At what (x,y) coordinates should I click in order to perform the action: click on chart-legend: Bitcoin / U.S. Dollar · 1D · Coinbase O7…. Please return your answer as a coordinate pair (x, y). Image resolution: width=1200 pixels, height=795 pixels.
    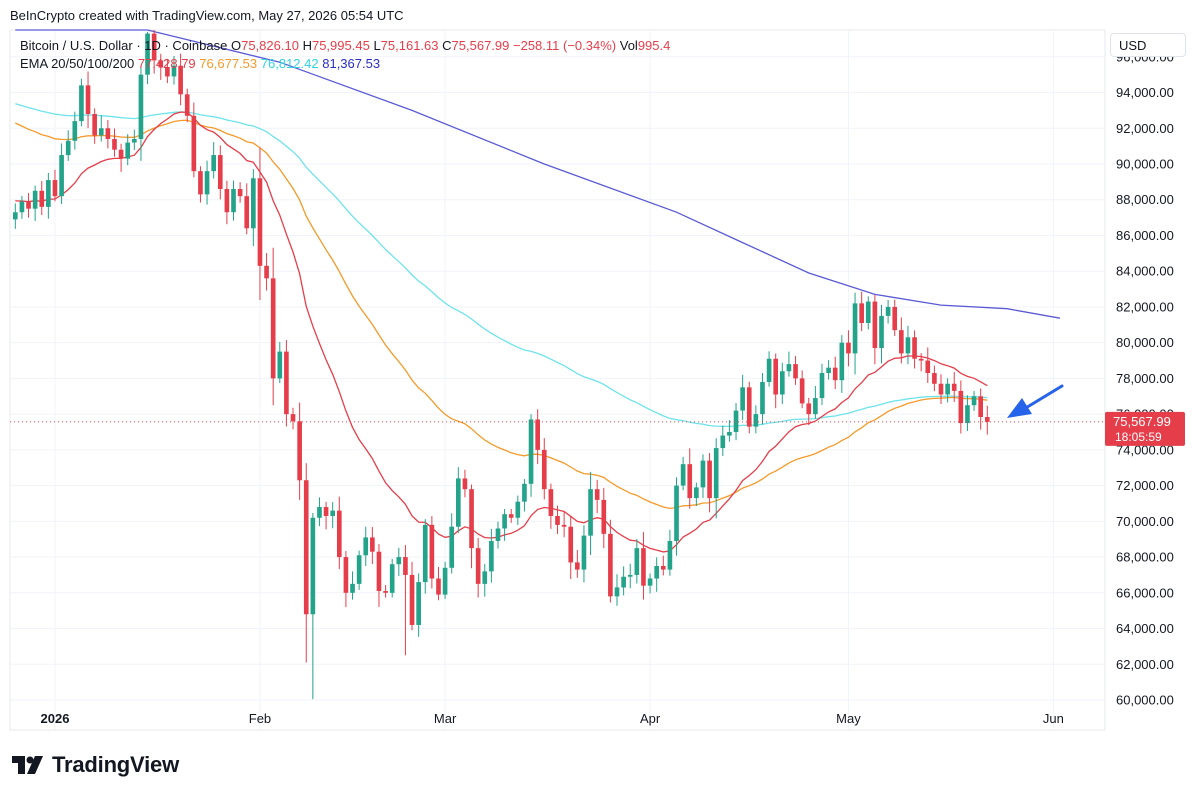
    Looking at the image, I should click on (345, 55).